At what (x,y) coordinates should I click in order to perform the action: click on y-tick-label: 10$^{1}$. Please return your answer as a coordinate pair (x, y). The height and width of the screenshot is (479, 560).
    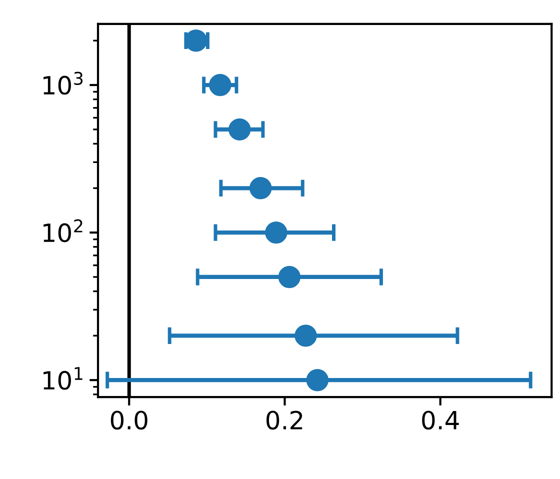
    Looking at the image, I should click on (63, 378).